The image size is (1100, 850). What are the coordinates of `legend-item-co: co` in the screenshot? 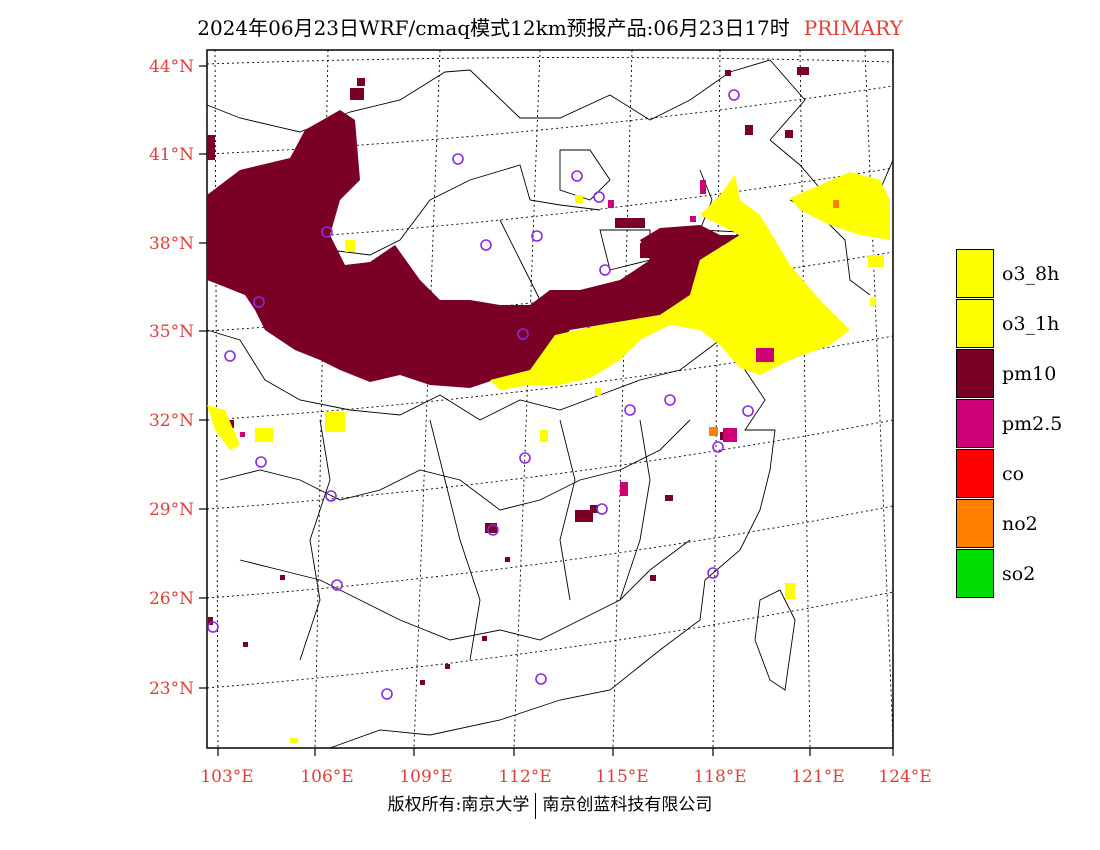 It's located at (1016, 474).